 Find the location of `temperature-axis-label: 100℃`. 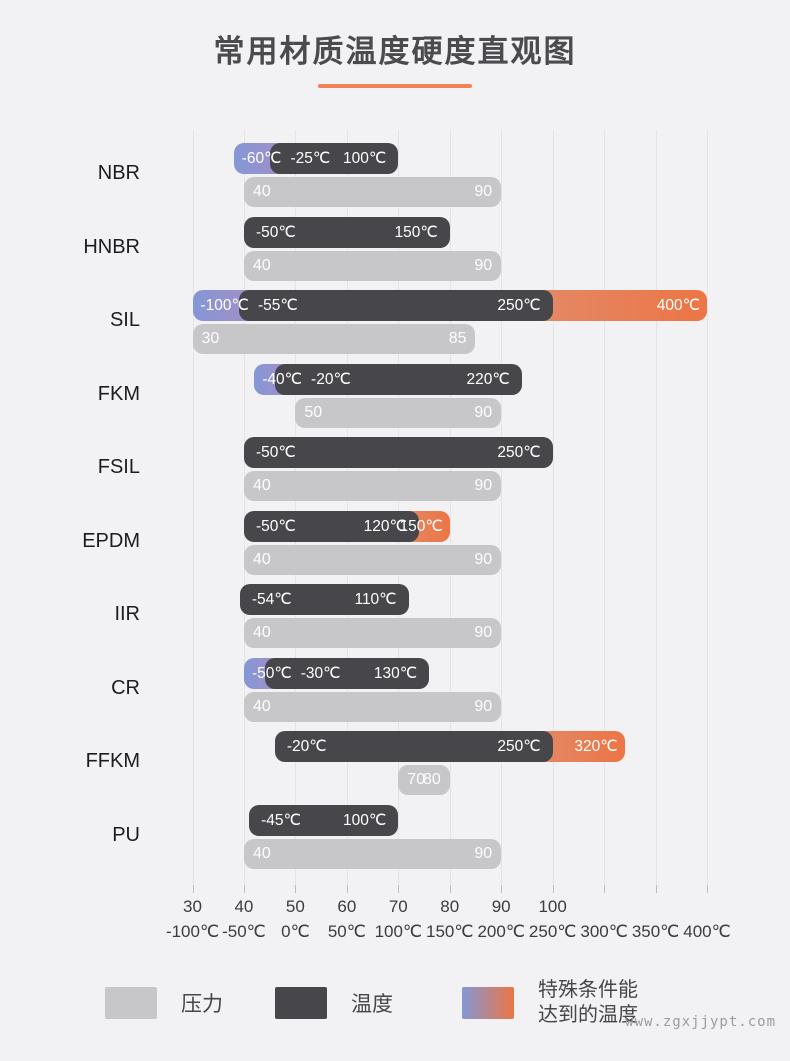

temperature-axis-label: 100℃ is located at coordinates (398, 931).